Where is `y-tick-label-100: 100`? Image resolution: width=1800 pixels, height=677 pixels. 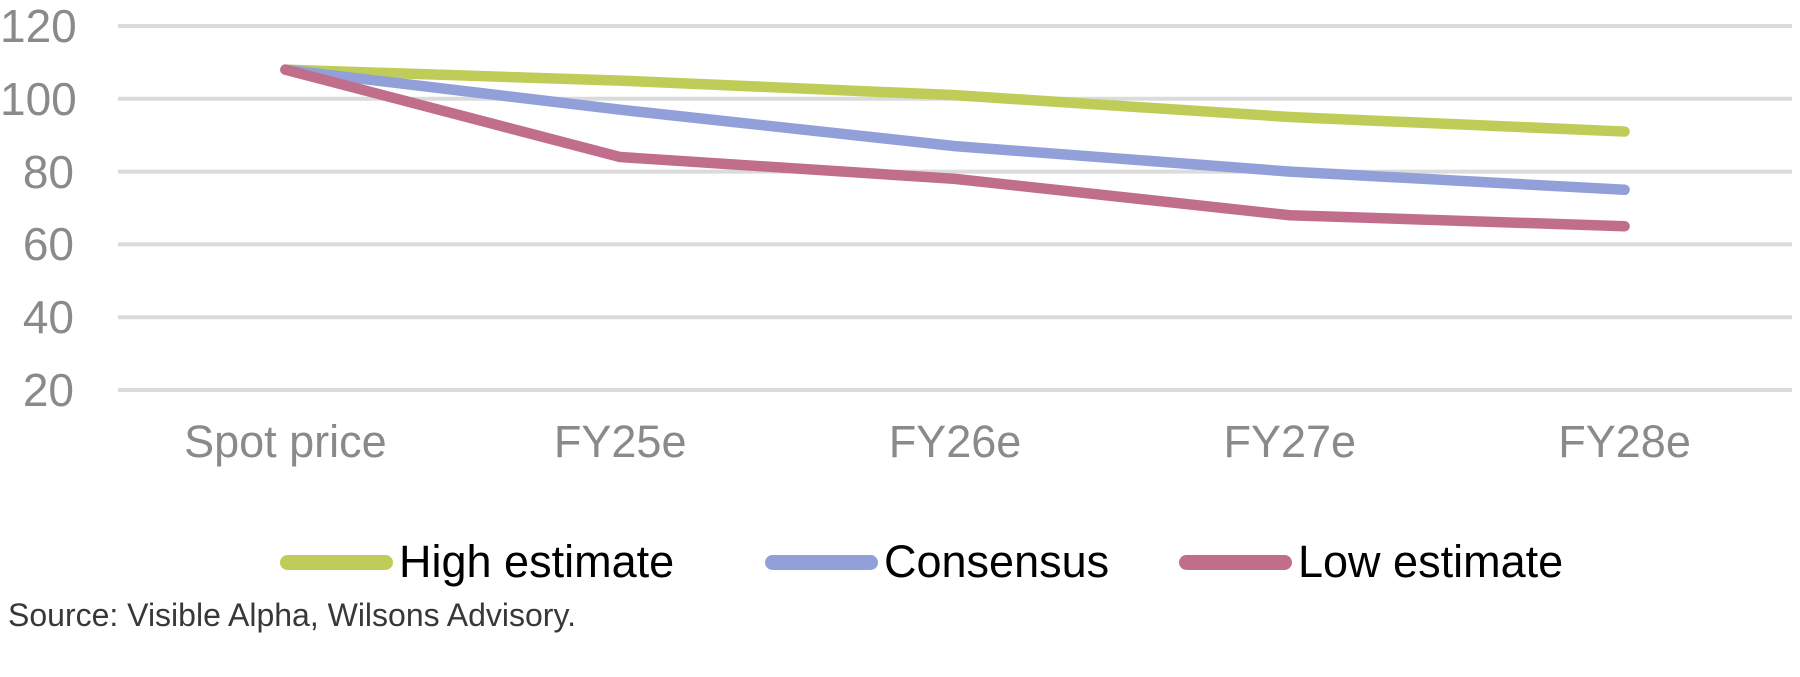 y-tick-label-100: 100 is located at coordinates (38, 98).